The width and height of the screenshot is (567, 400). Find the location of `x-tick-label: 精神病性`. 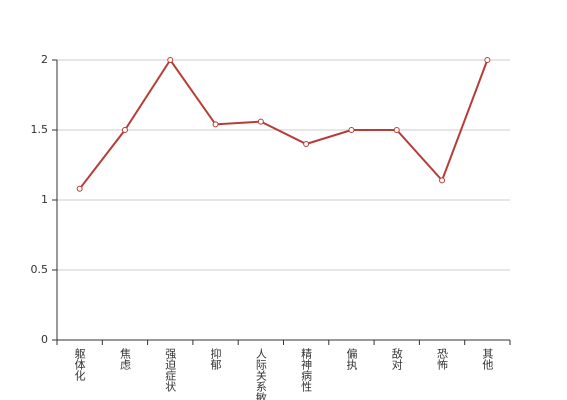

x-tick-label: 精神病性 is located at coordinates (306, 370).